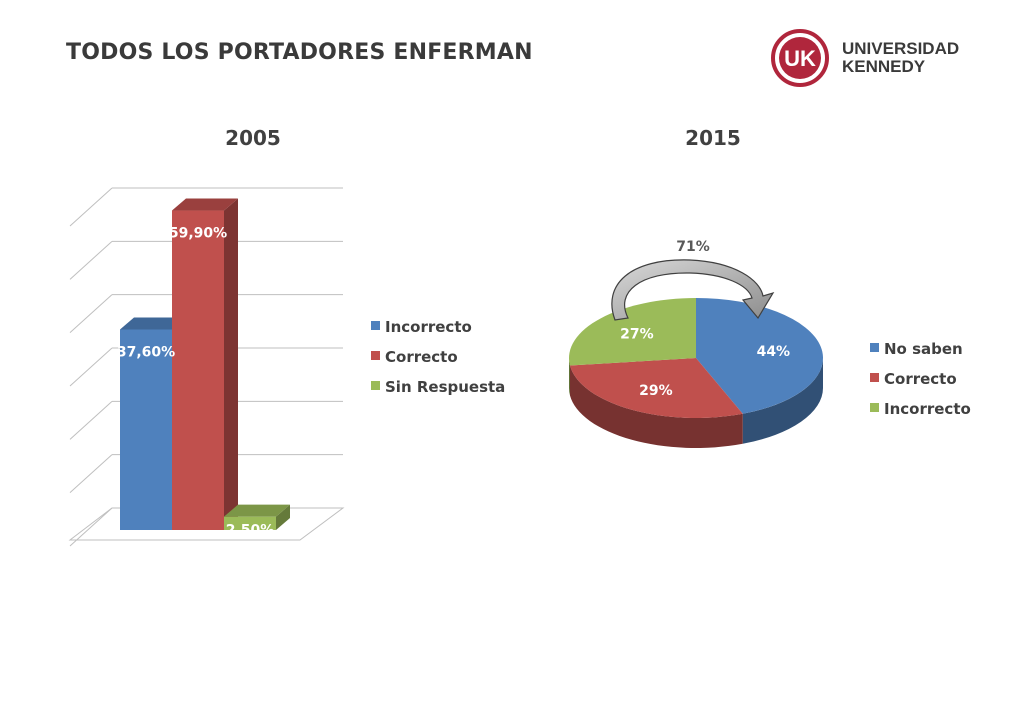 The height and width of the screenshot is (709, 1024). I want to click on logo-disc, so click(800, 58).